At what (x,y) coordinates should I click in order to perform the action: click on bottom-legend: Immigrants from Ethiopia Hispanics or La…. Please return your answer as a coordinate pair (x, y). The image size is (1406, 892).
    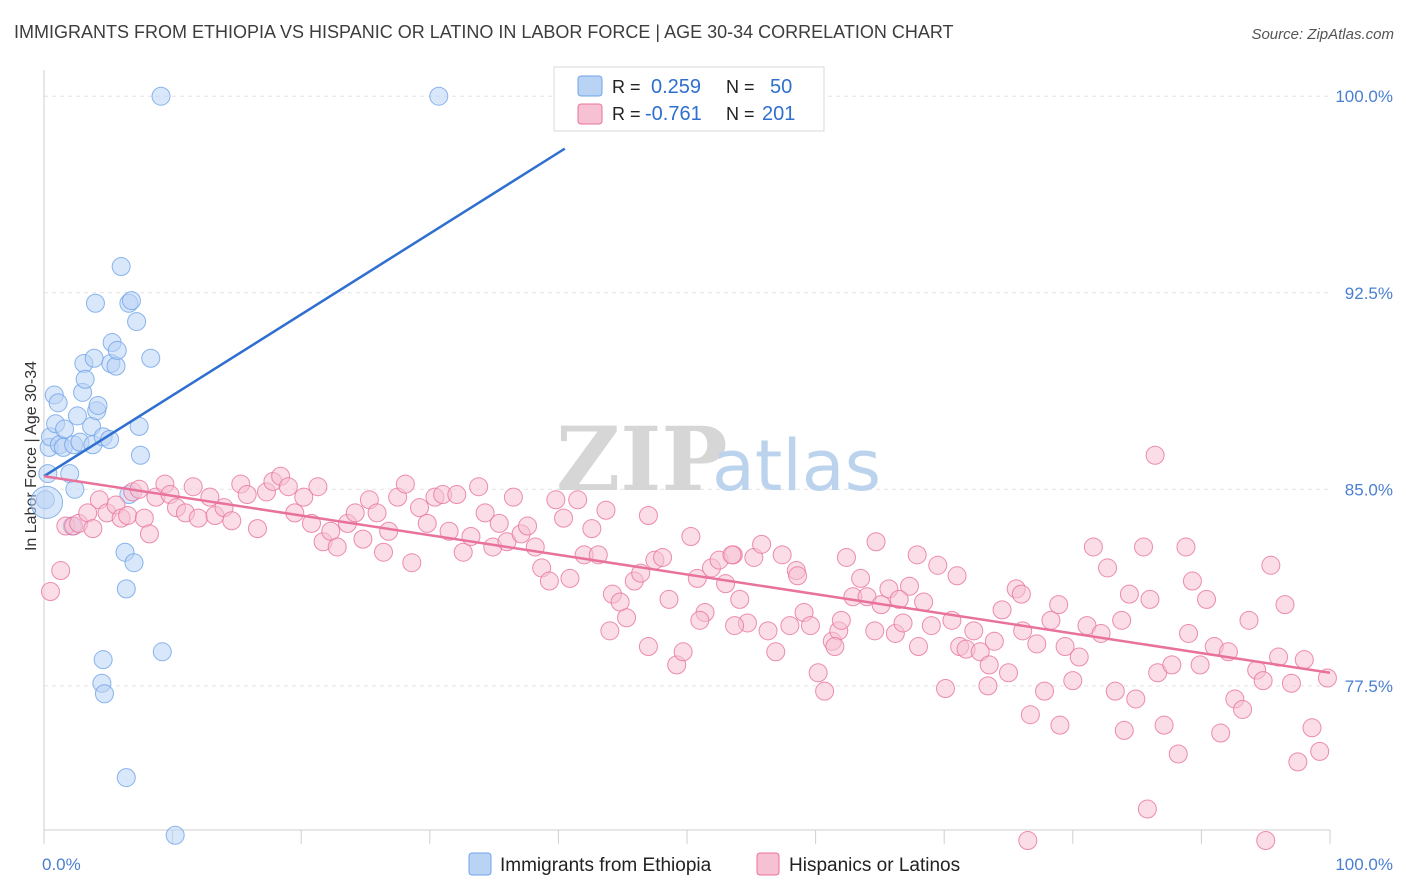
    Looking at the image, I should click on (714, 864).